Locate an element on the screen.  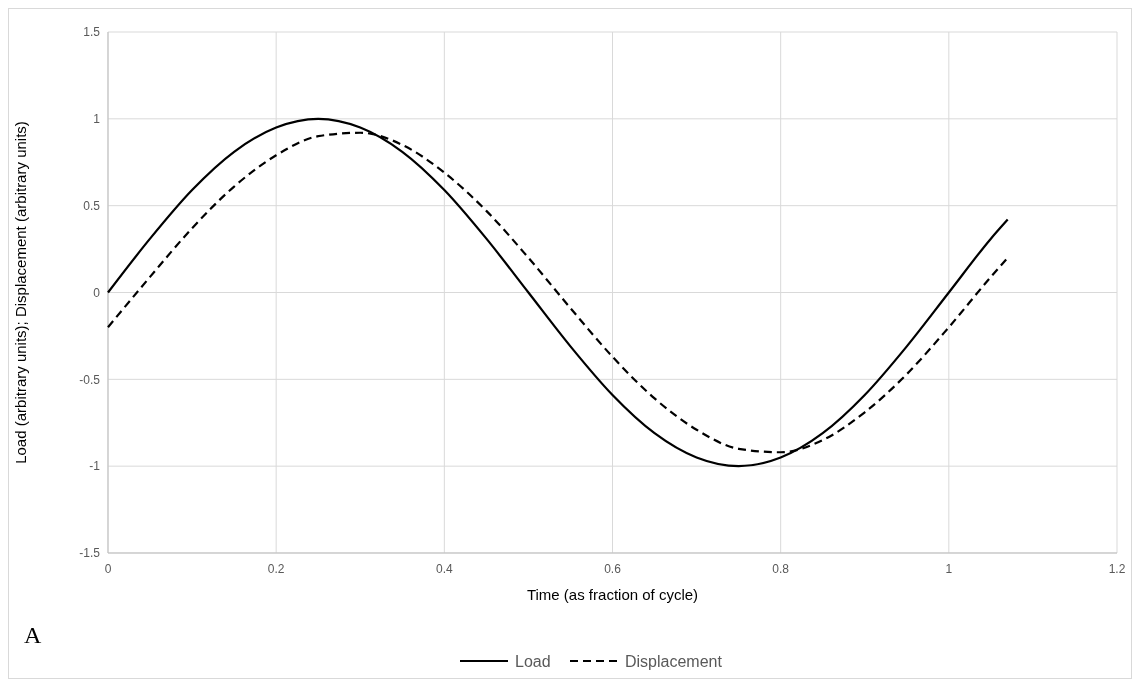
x-tick-label: 0.8 is located at coordinates (781, 569).